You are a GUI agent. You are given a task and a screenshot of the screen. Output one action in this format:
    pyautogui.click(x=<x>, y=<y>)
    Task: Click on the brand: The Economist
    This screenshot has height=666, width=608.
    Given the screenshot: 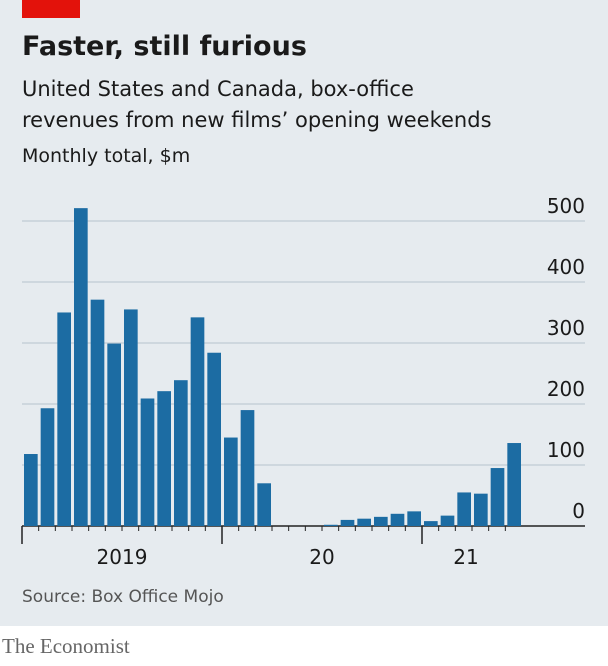 What is the action you would take?
    pyautogui.click(x=66, y=646)
    